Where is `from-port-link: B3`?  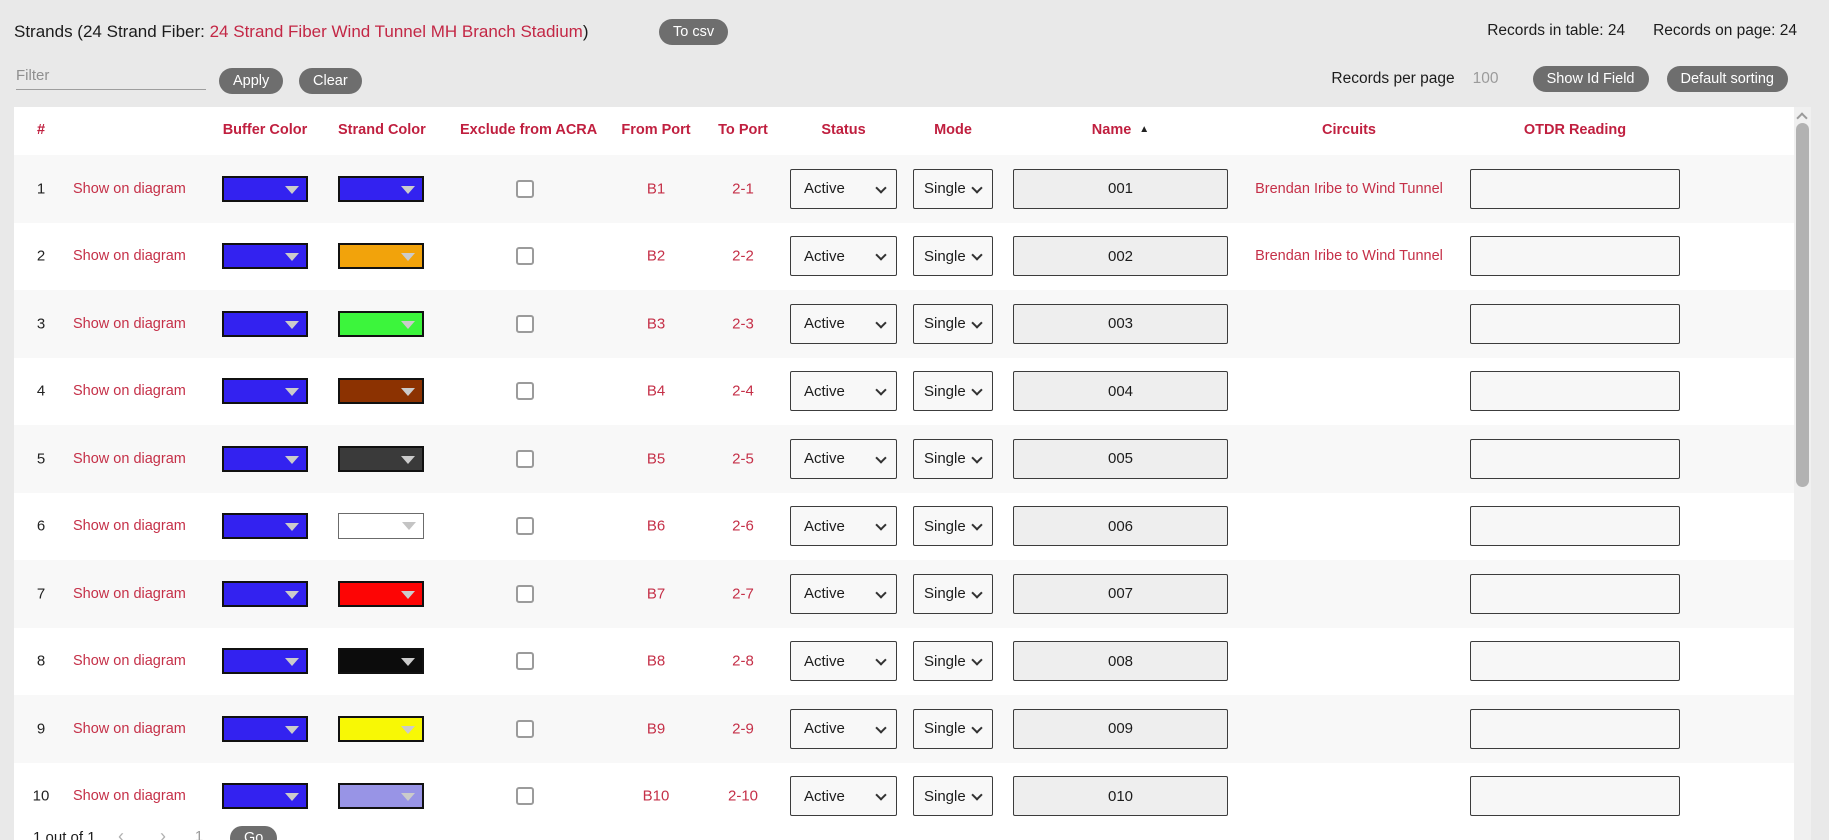 from-port-link: B3 is located at coordinates (656, 324).